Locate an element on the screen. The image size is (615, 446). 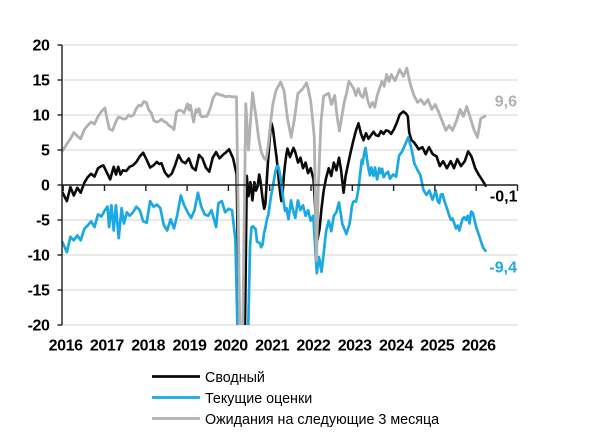
svg-text: -10 is located at coordinates (39, 256).